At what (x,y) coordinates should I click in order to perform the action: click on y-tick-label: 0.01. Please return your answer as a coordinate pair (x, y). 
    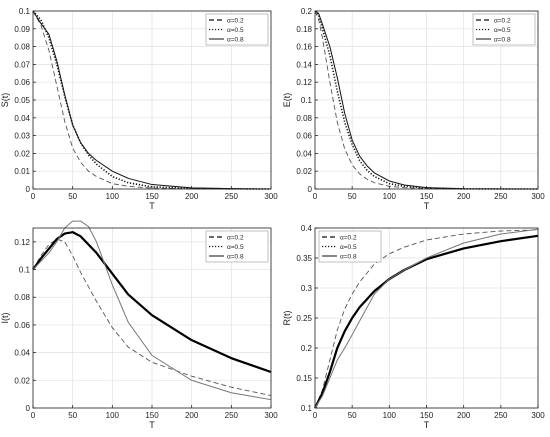
    Looking at the image, I should click on (22, 171).